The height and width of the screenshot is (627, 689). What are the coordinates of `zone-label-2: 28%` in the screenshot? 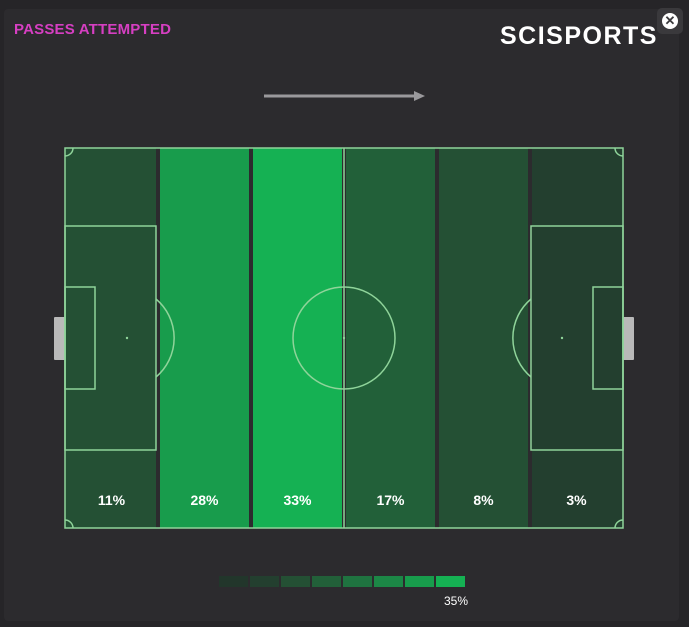 It's located at (204, 500).